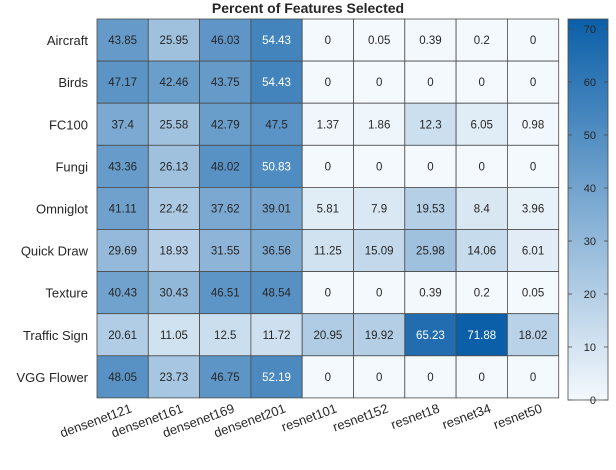 The image size is (616, 470). What do you see at coordinates (517, 416) in the screenshot?
I see `column-label: resnet50` at bounding box center [517, 416].